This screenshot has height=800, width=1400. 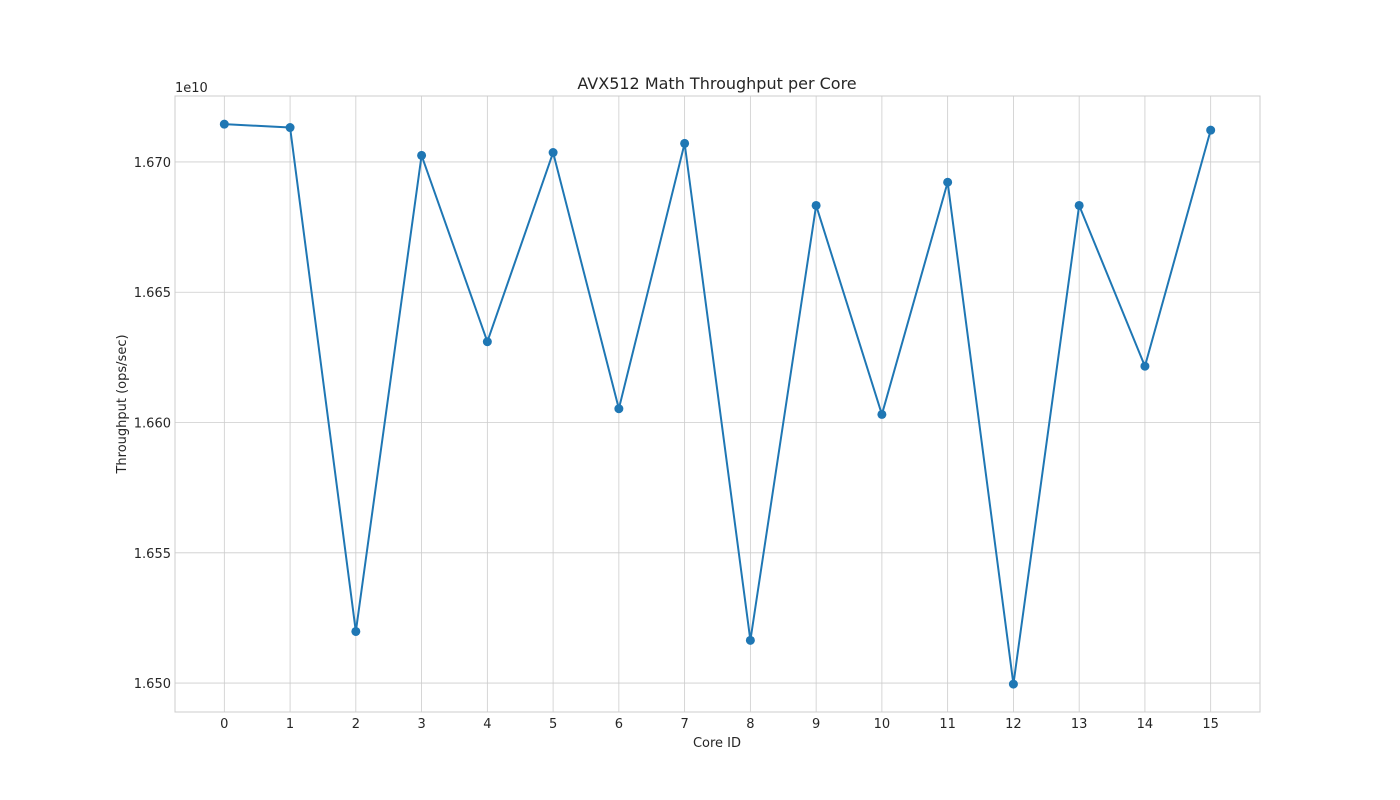 What do you see at coordinates (122, 404) in the screenshot?
I see `y-axis-label: Throughput (ops/sec)` at bounding box center [122, 404].